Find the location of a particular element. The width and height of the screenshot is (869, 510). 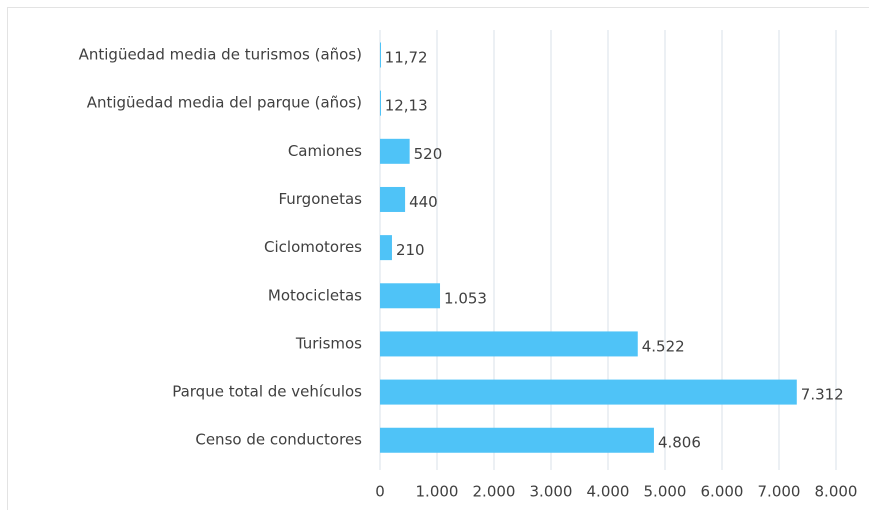

x-tick-label: 8.000 is located at coordinates (836, 492).